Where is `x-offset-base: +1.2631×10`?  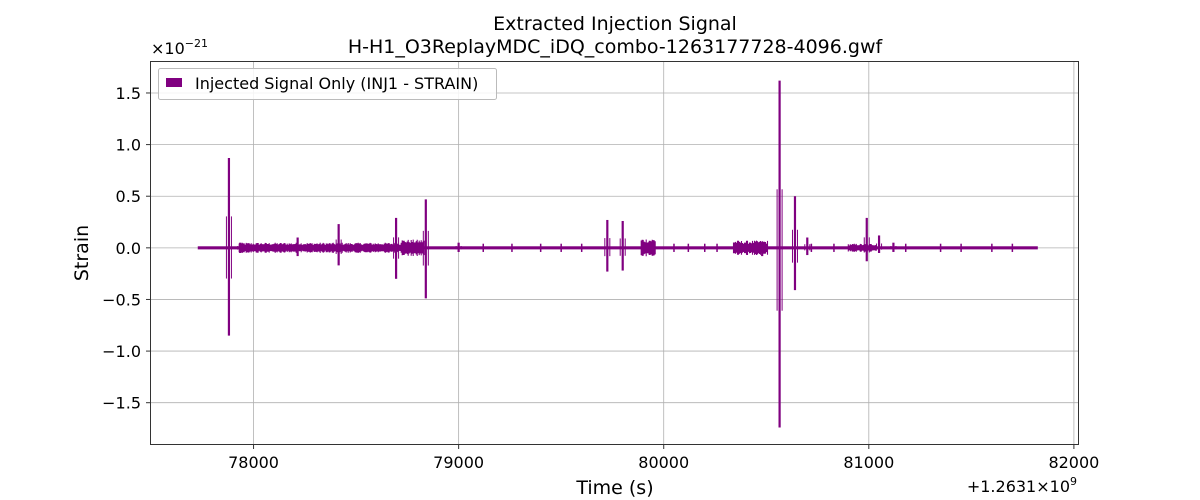
x-offset-base: +1.2631×10 is located at coordinates (1018, 486).